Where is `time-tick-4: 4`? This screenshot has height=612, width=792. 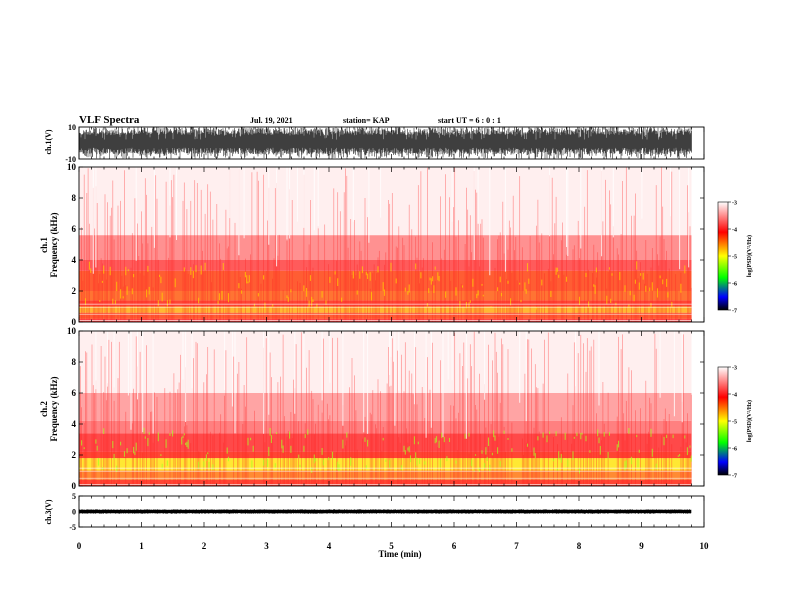 time-tick-4: 4 is located at coordinates (329, 546).